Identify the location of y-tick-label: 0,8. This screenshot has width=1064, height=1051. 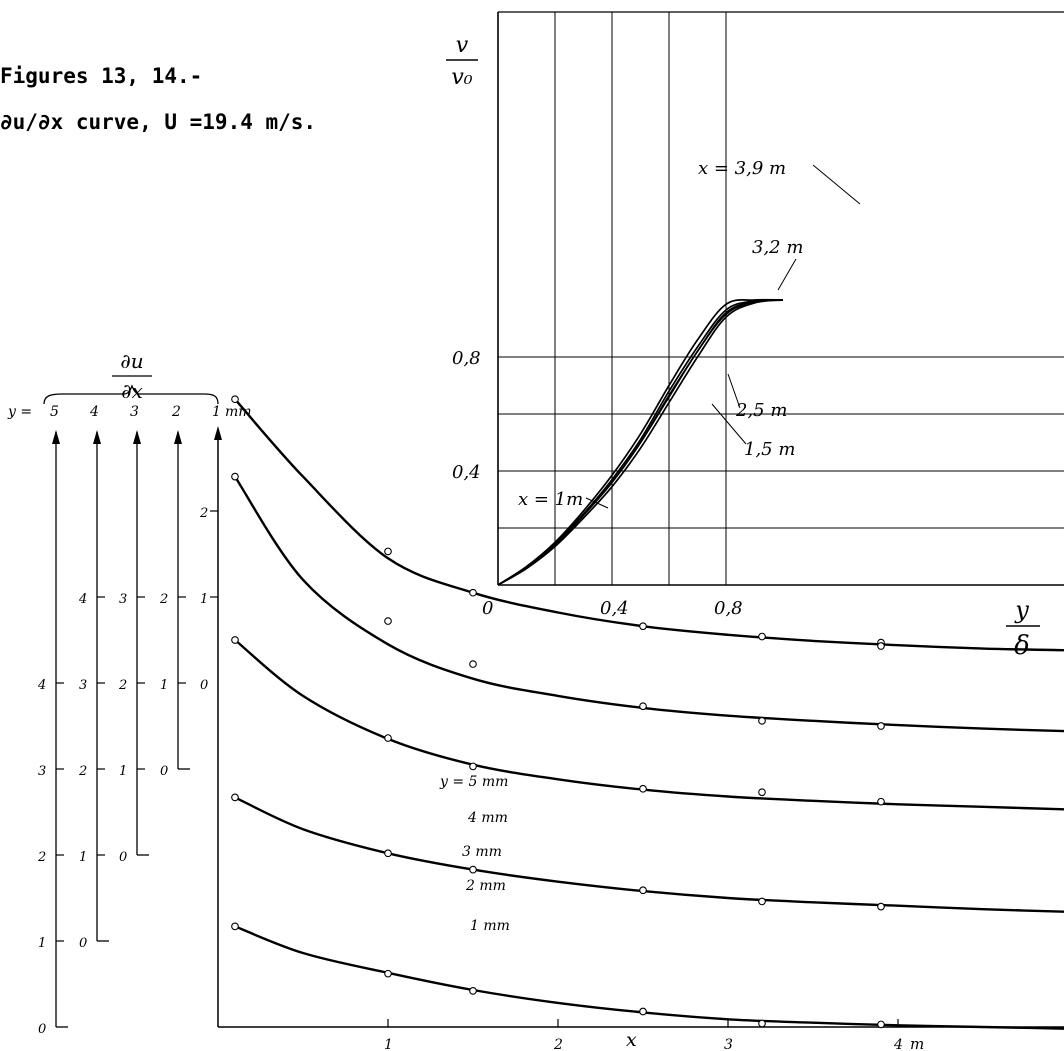
(466, 358).